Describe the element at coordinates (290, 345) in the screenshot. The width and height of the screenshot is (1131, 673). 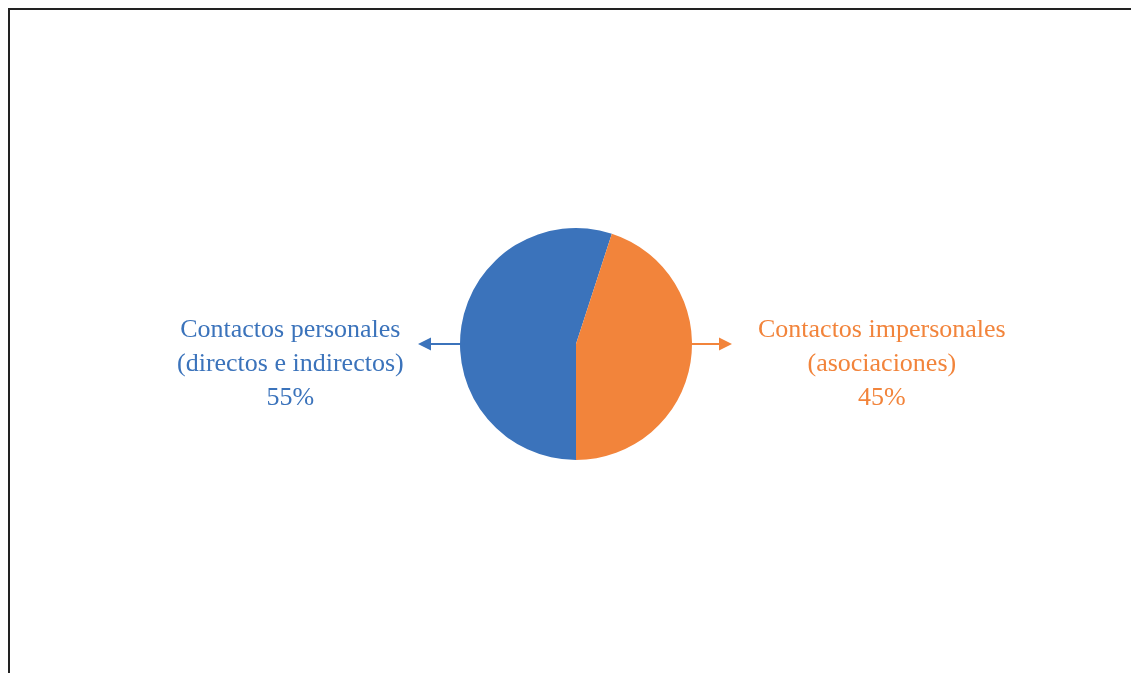
I see `slice-label: Contactos personales (directos e indirectos)` at that location.